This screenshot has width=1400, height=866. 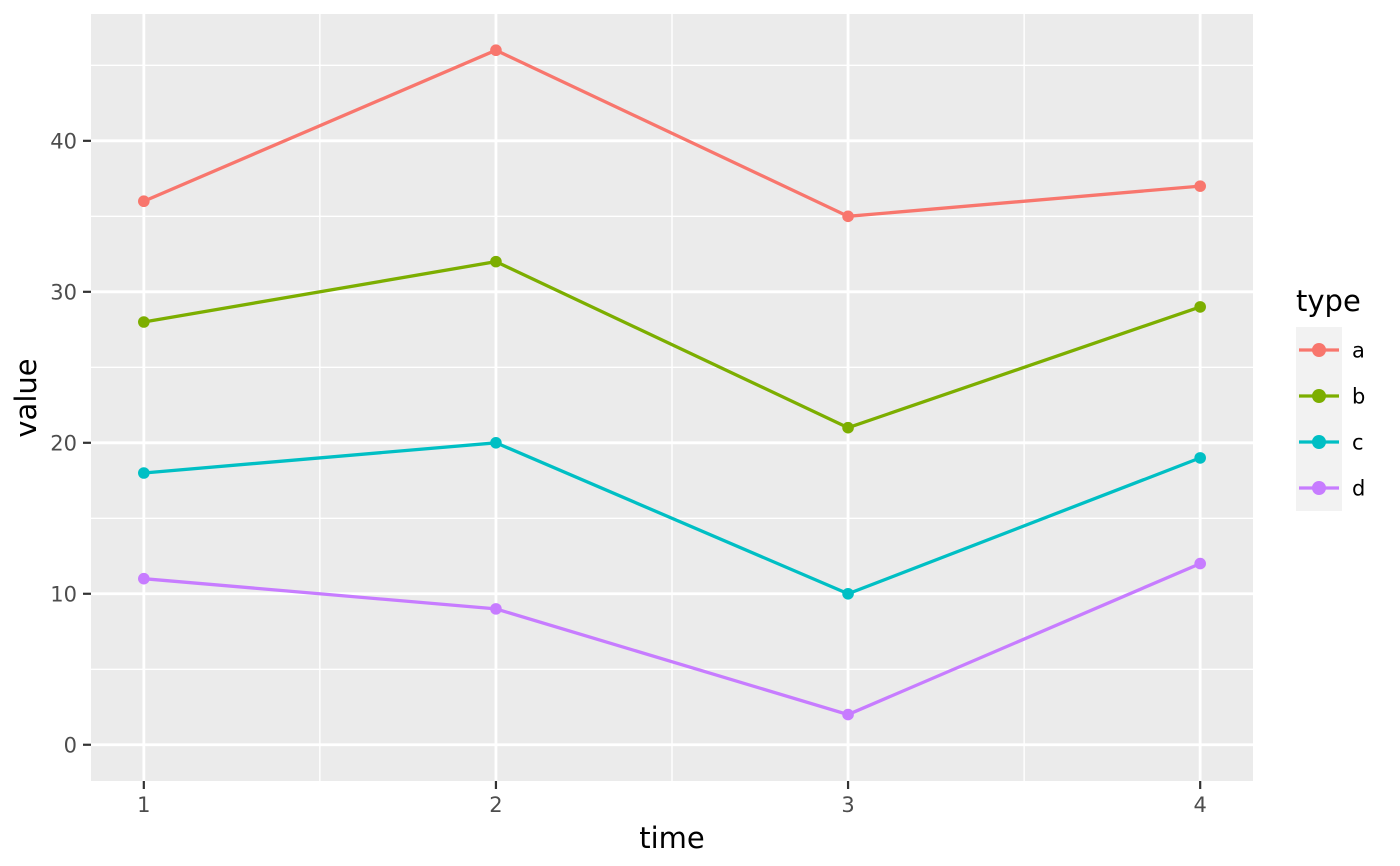 What do you see at coordinates (1358, 443) in the screenshot?
I see `legend-label: c` at bounding box center [1358, 443].